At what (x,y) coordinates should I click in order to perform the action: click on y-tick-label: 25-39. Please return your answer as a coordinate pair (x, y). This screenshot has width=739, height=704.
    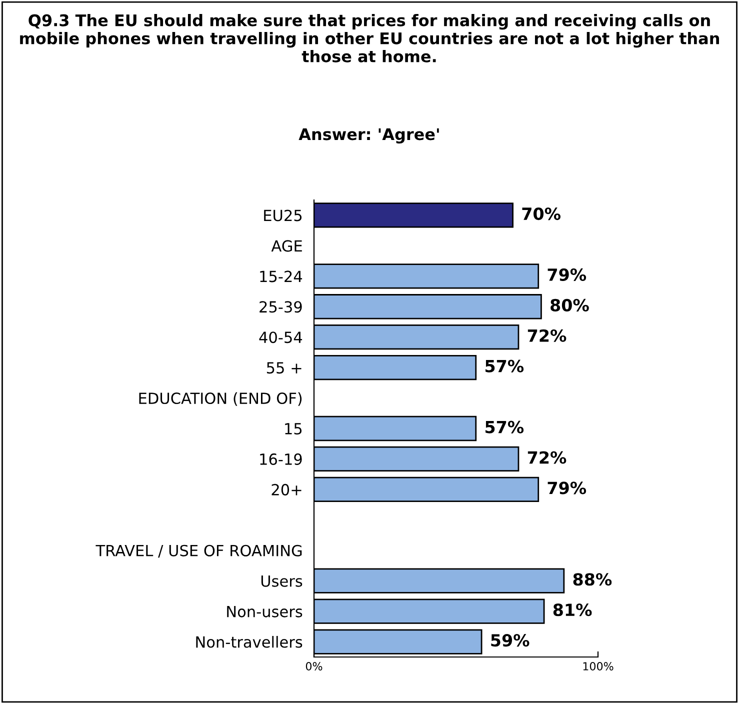
    Looking at the image, I should click on (281, 307).